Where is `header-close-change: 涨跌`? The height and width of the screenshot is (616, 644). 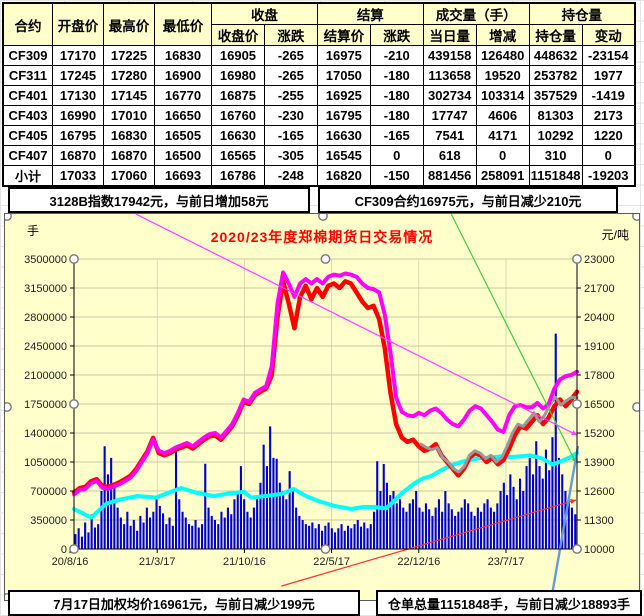
header-close-change: 涨跌 is located at coordinates (290, 35).